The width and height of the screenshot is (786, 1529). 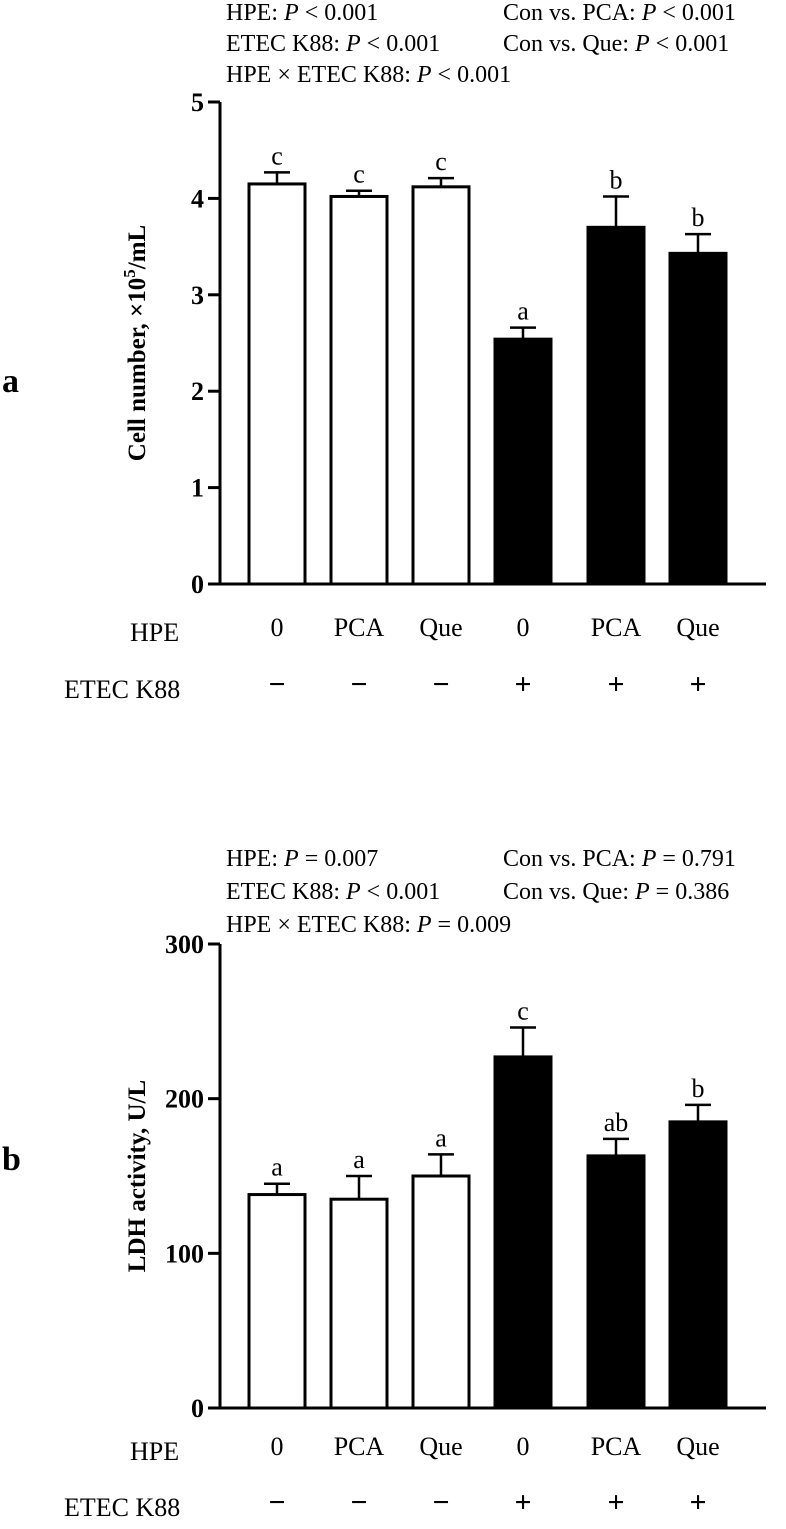 What do you see at coordinates (10, 381) in the screenshot?
I see `panel-label: a` at bounding box center [10, 381].